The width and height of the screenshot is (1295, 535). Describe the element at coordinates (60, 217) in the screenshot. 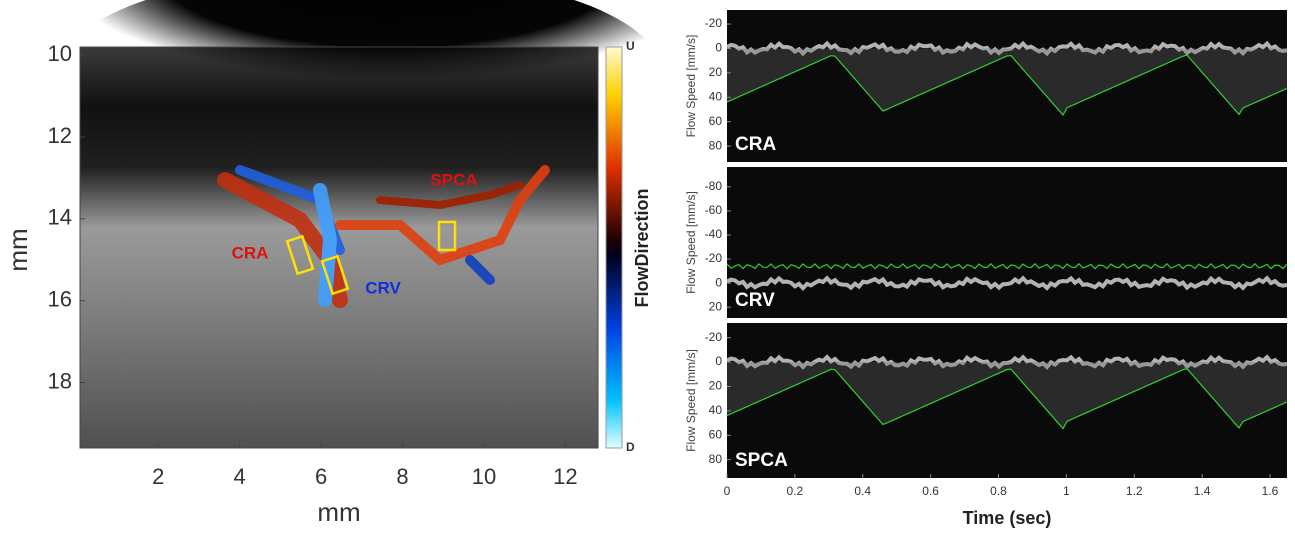

I see `y-tick-label: 14` at that location.